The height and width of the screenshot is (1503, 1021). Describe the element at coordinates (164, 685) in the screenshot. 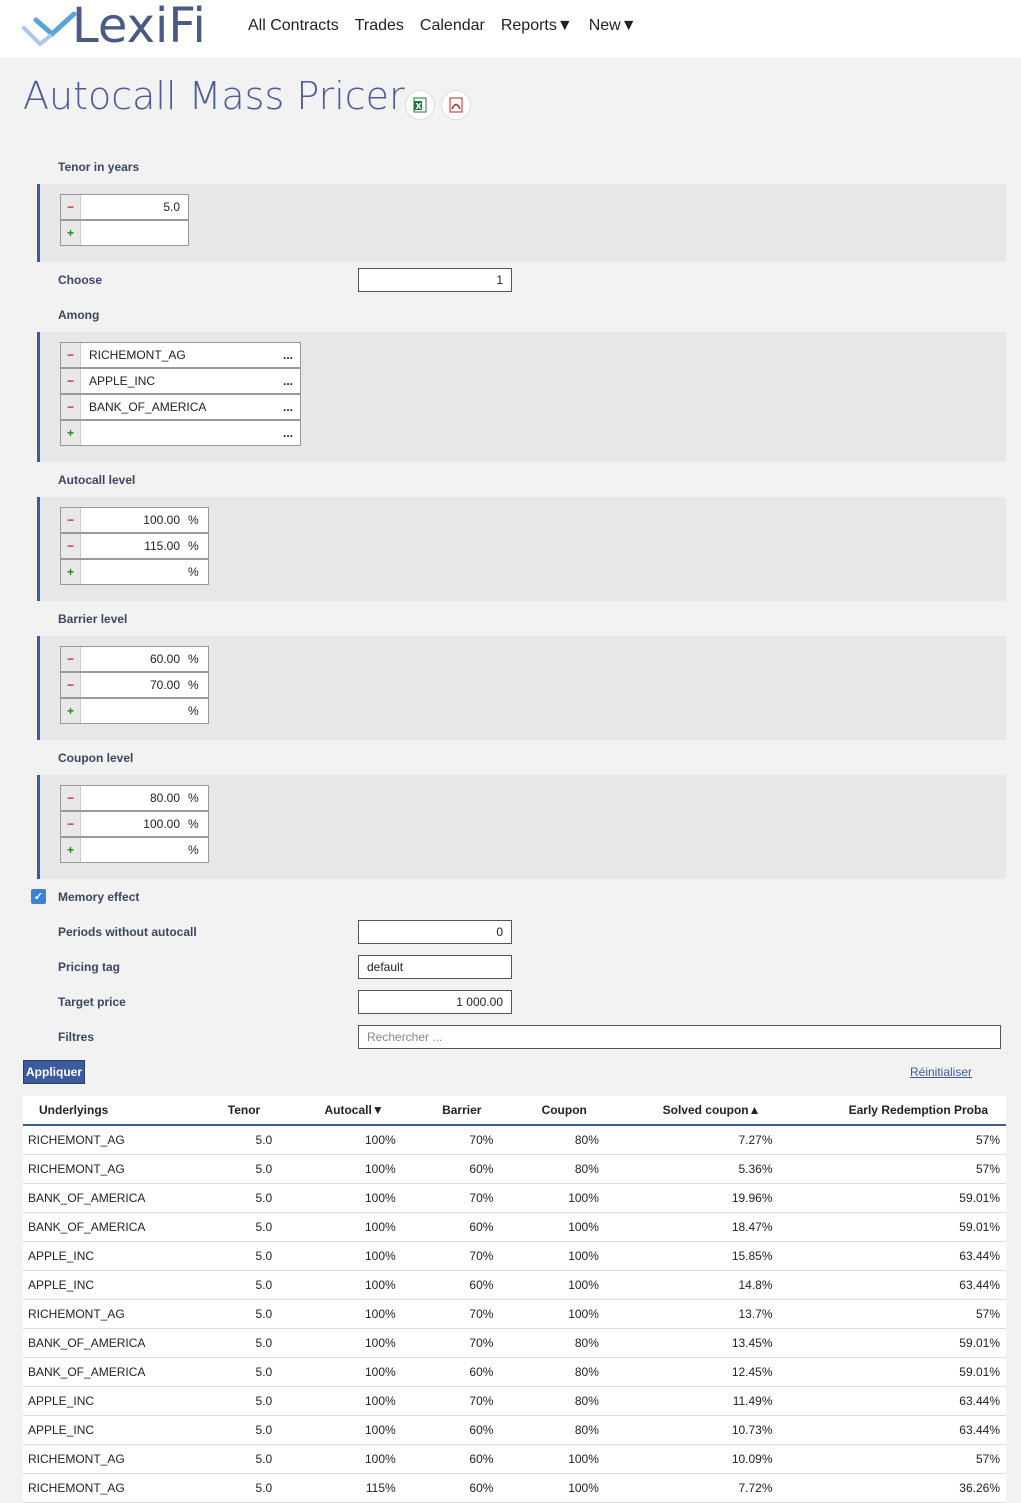

I see `barrier-input: 70.00` at that location.